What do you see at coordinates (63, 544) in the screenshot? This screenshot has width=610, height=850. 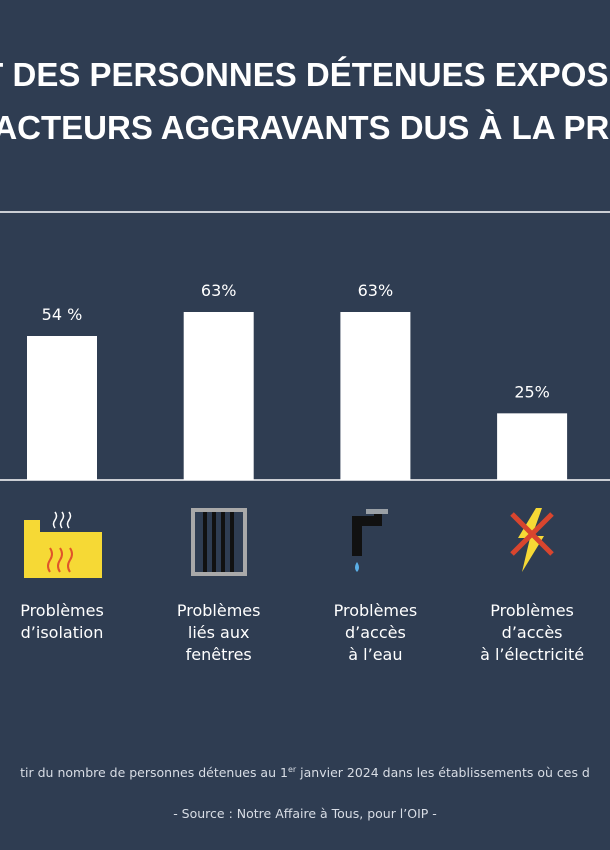 I see `icon-isolation` at bounding box center [63, 544].